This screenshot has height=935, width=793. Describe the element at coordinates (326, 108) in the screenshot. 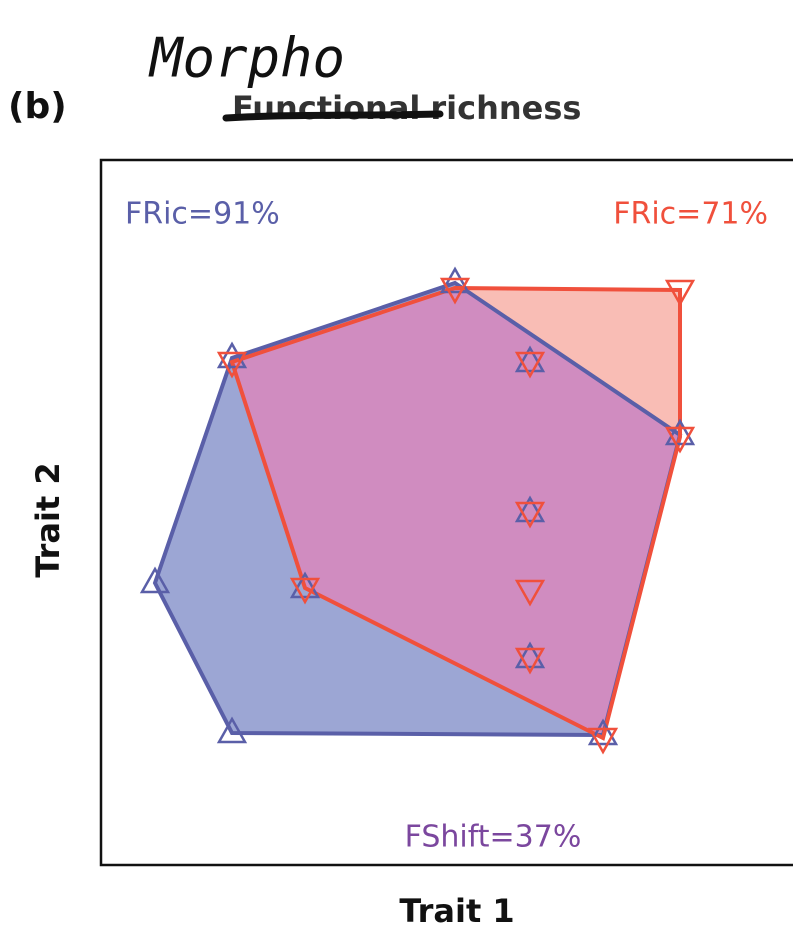

I see `struck-word: Functional` at that location.